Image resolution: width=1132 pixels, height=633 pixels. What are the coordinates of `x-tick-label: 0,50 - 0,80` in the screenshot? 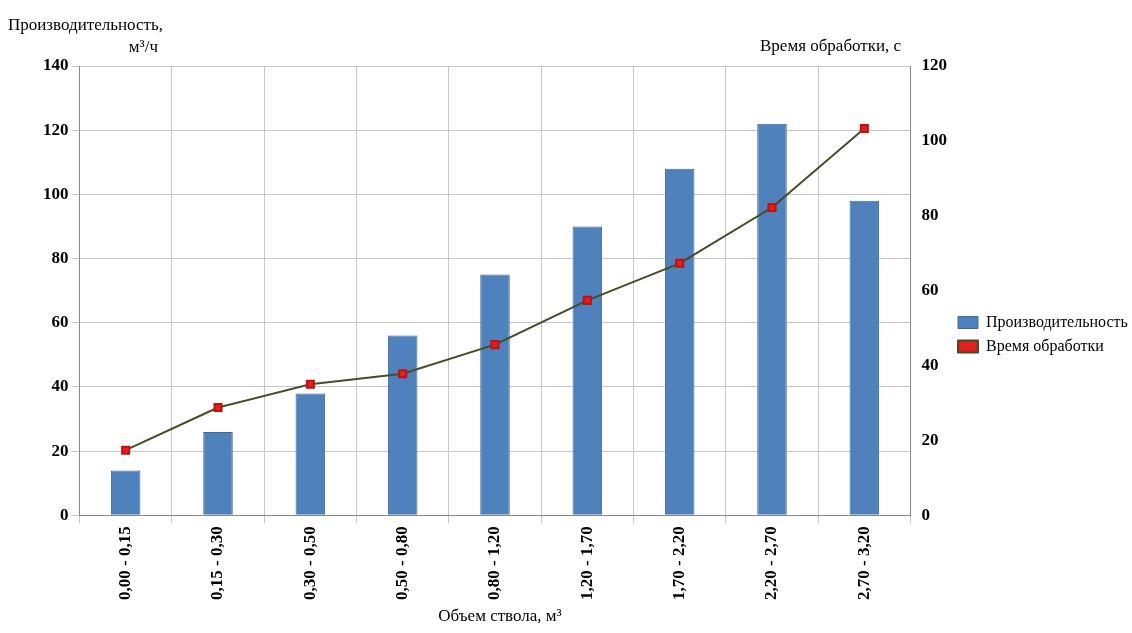 It's located at (402, 563).